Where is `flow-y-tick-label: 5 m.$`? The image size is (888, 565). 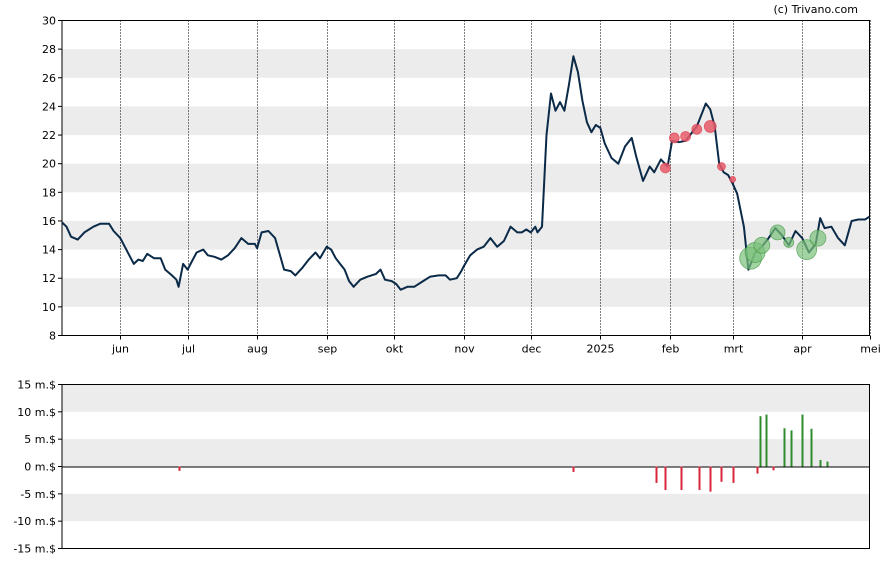 flow-y-tick-label: 5 m.$ is located at coordinates (40, 439).